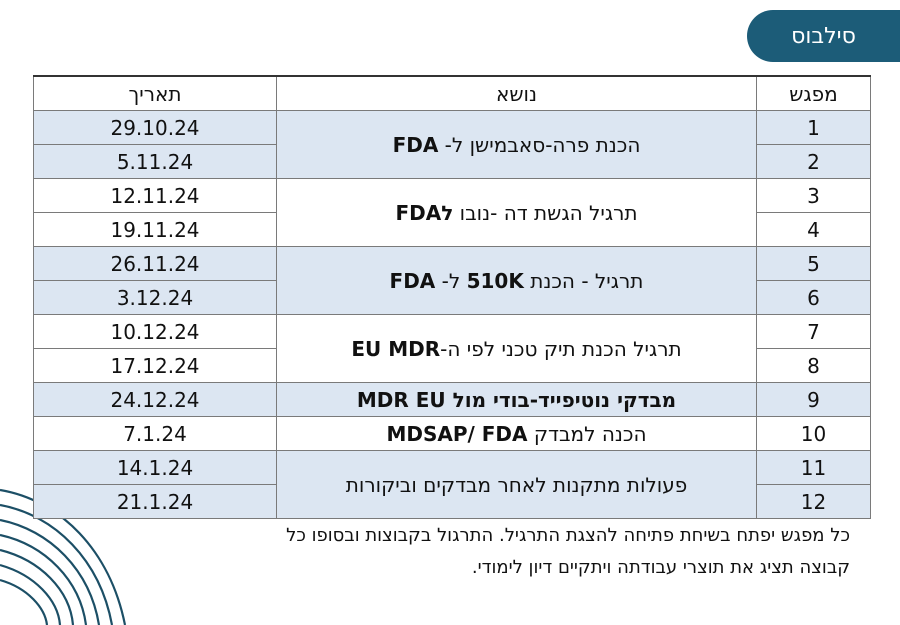  I want to click on date-cell: 10.12.24, so click(155, 331).